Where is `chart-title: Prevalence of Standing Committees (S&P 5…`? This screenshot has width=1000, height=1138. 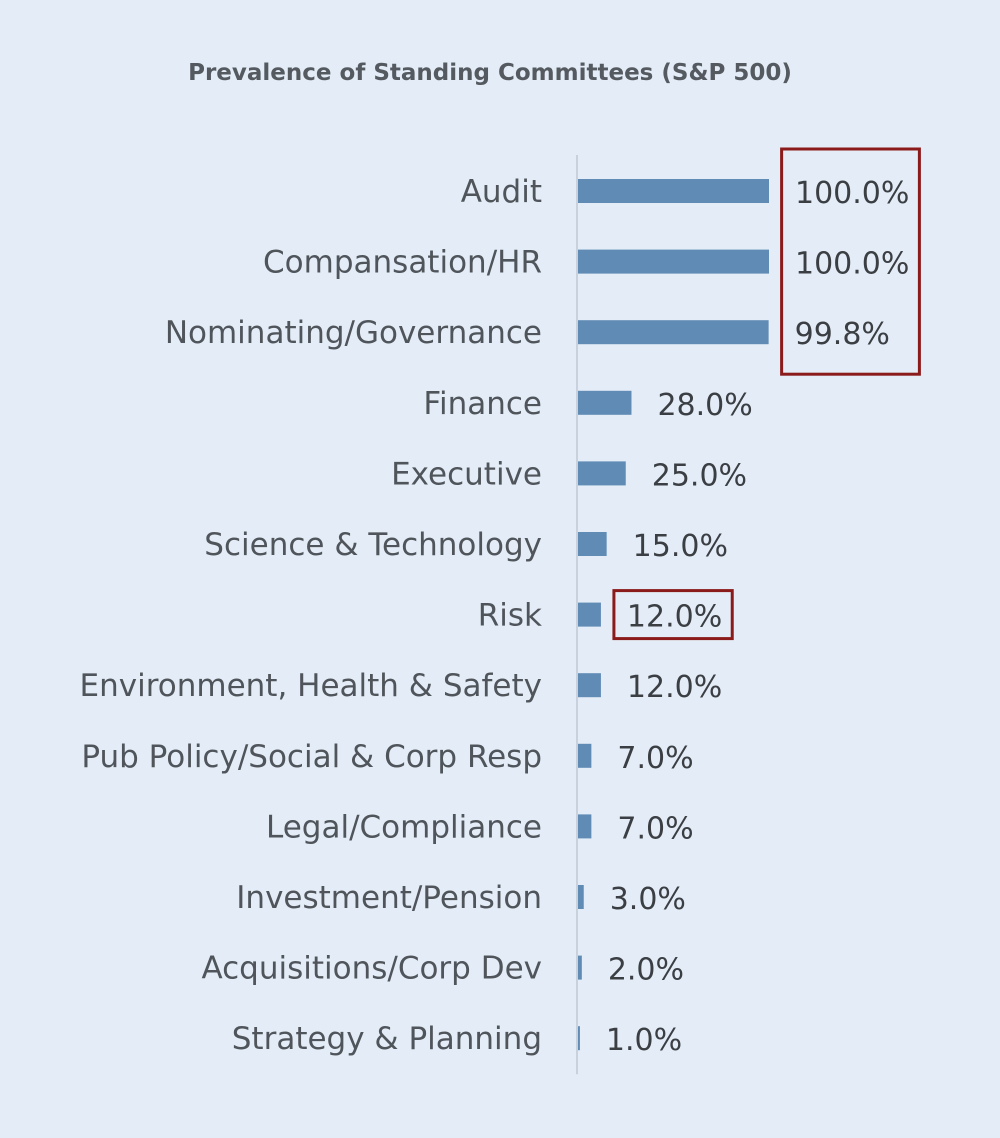
chart-title: Prevalence of Standing Committees (S&P 5… is located at coordinates (490, 73).